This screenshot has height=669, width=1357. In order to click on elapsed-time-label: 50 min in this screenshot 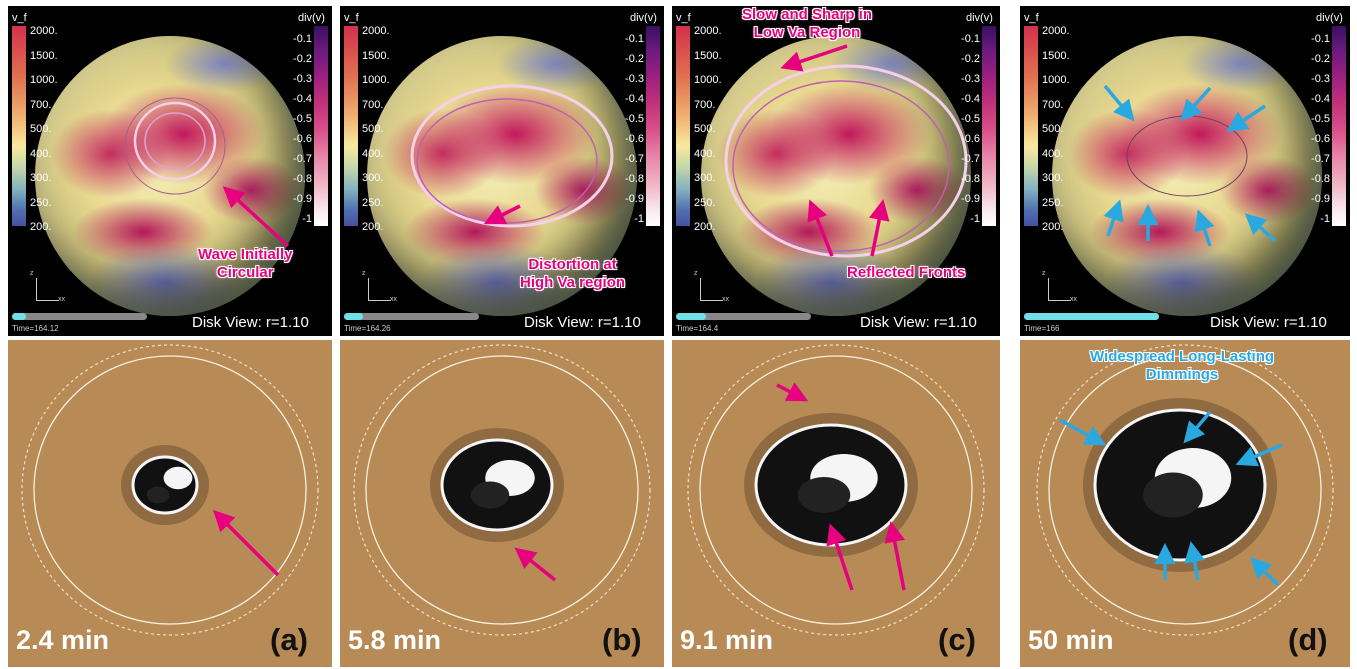, I will do `click(1071, 640)`.